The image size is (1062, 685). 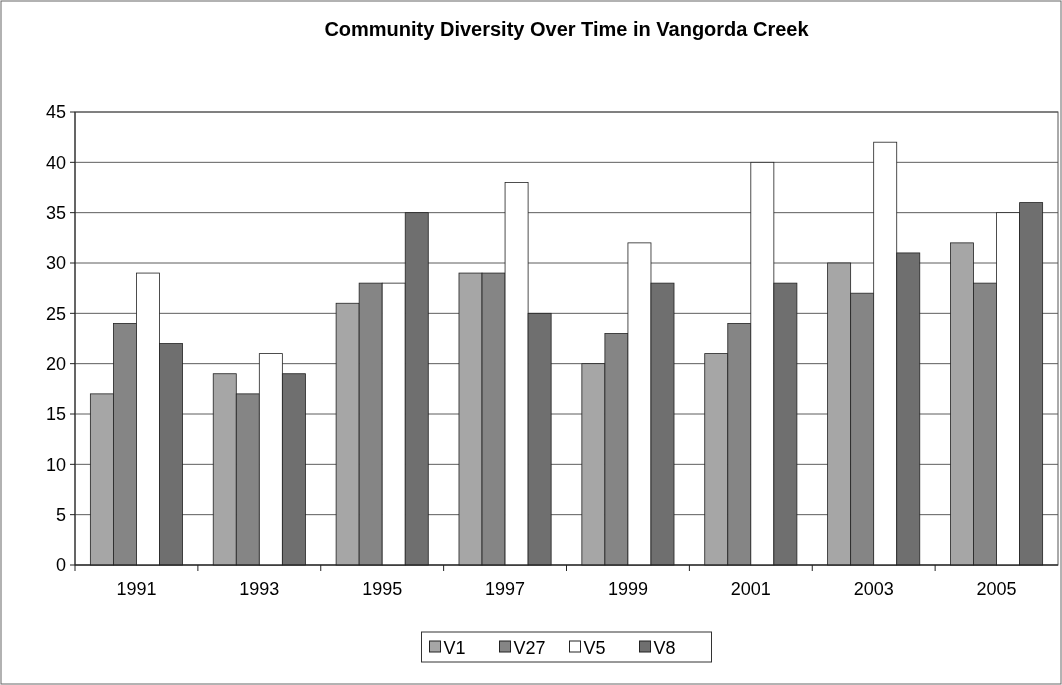 I want to click on x-tick-label: 1995, so click(x=382, y=589).